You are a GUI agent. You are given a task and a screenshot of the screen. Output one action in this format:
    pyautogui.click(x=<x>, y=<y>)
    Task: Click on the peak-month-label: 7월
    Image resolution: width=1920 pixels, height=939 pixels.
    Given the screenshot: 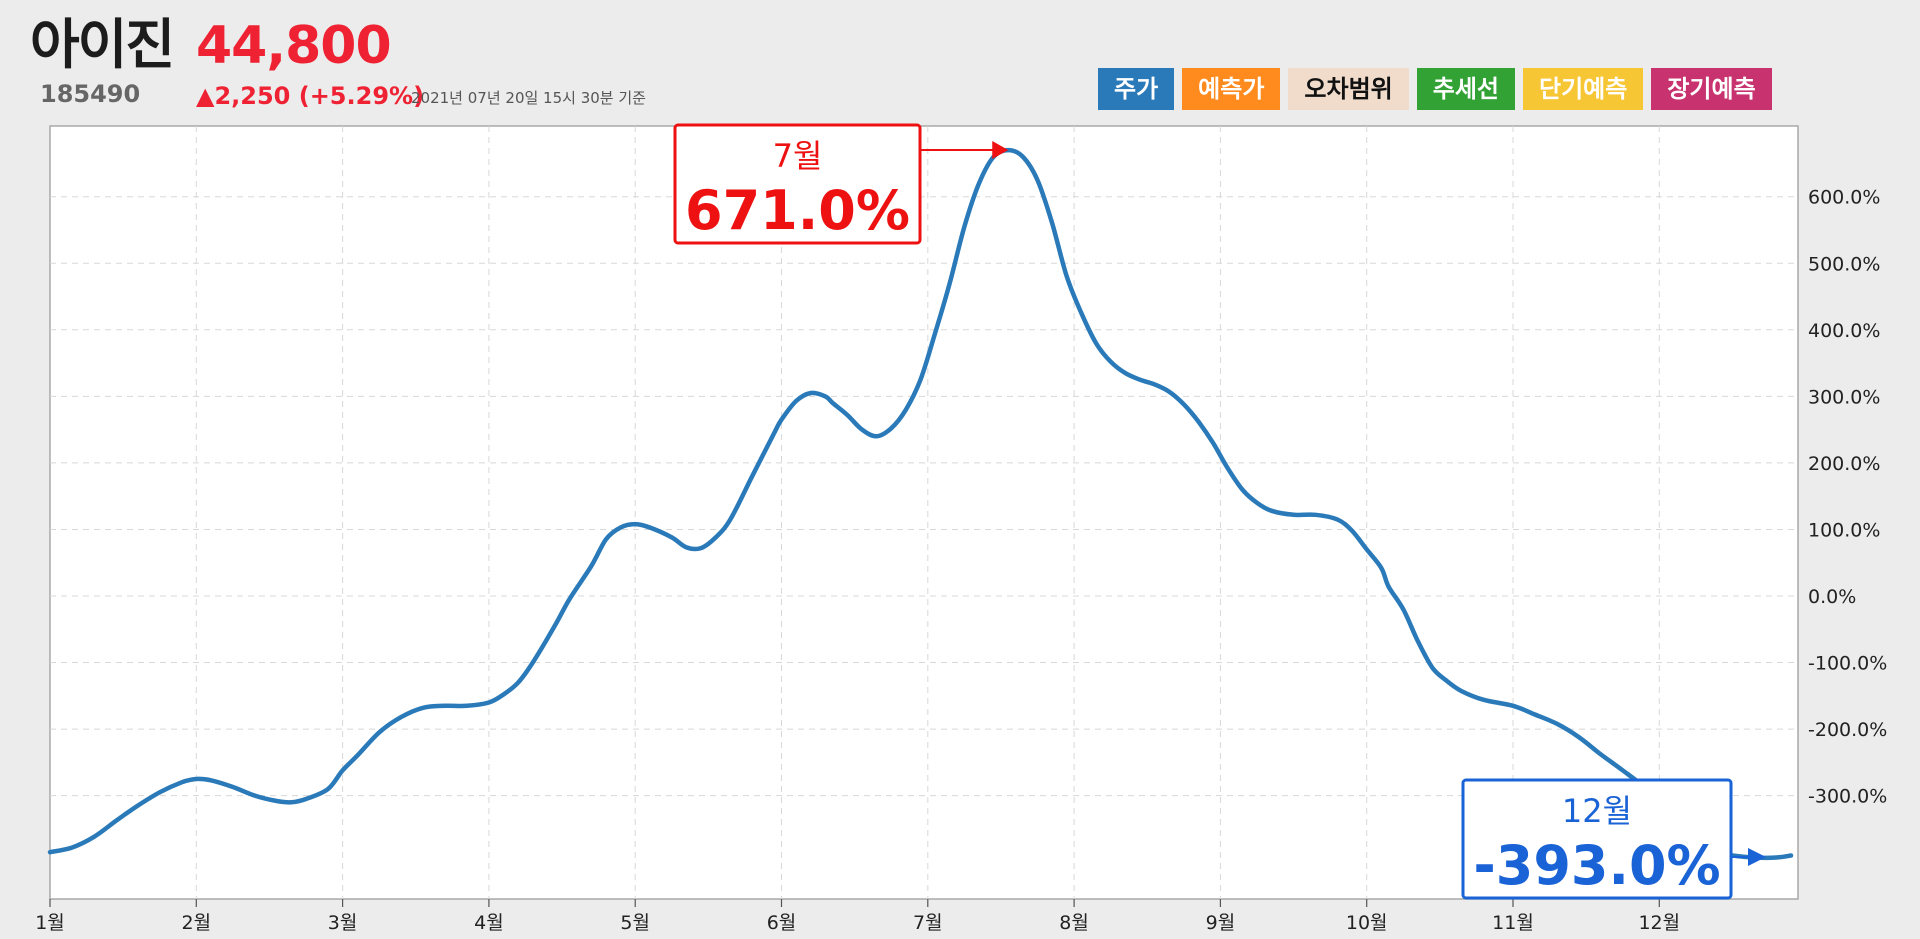 What is the action you would take?
    pyautogui.click(x=798, y=156)
    